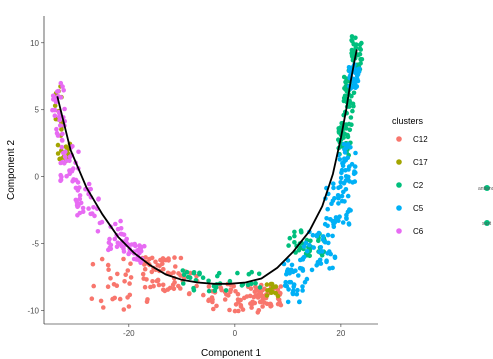 This screenshot has width=493, height=359. I want to click on x-tick-label: 0, so click(235, 333).